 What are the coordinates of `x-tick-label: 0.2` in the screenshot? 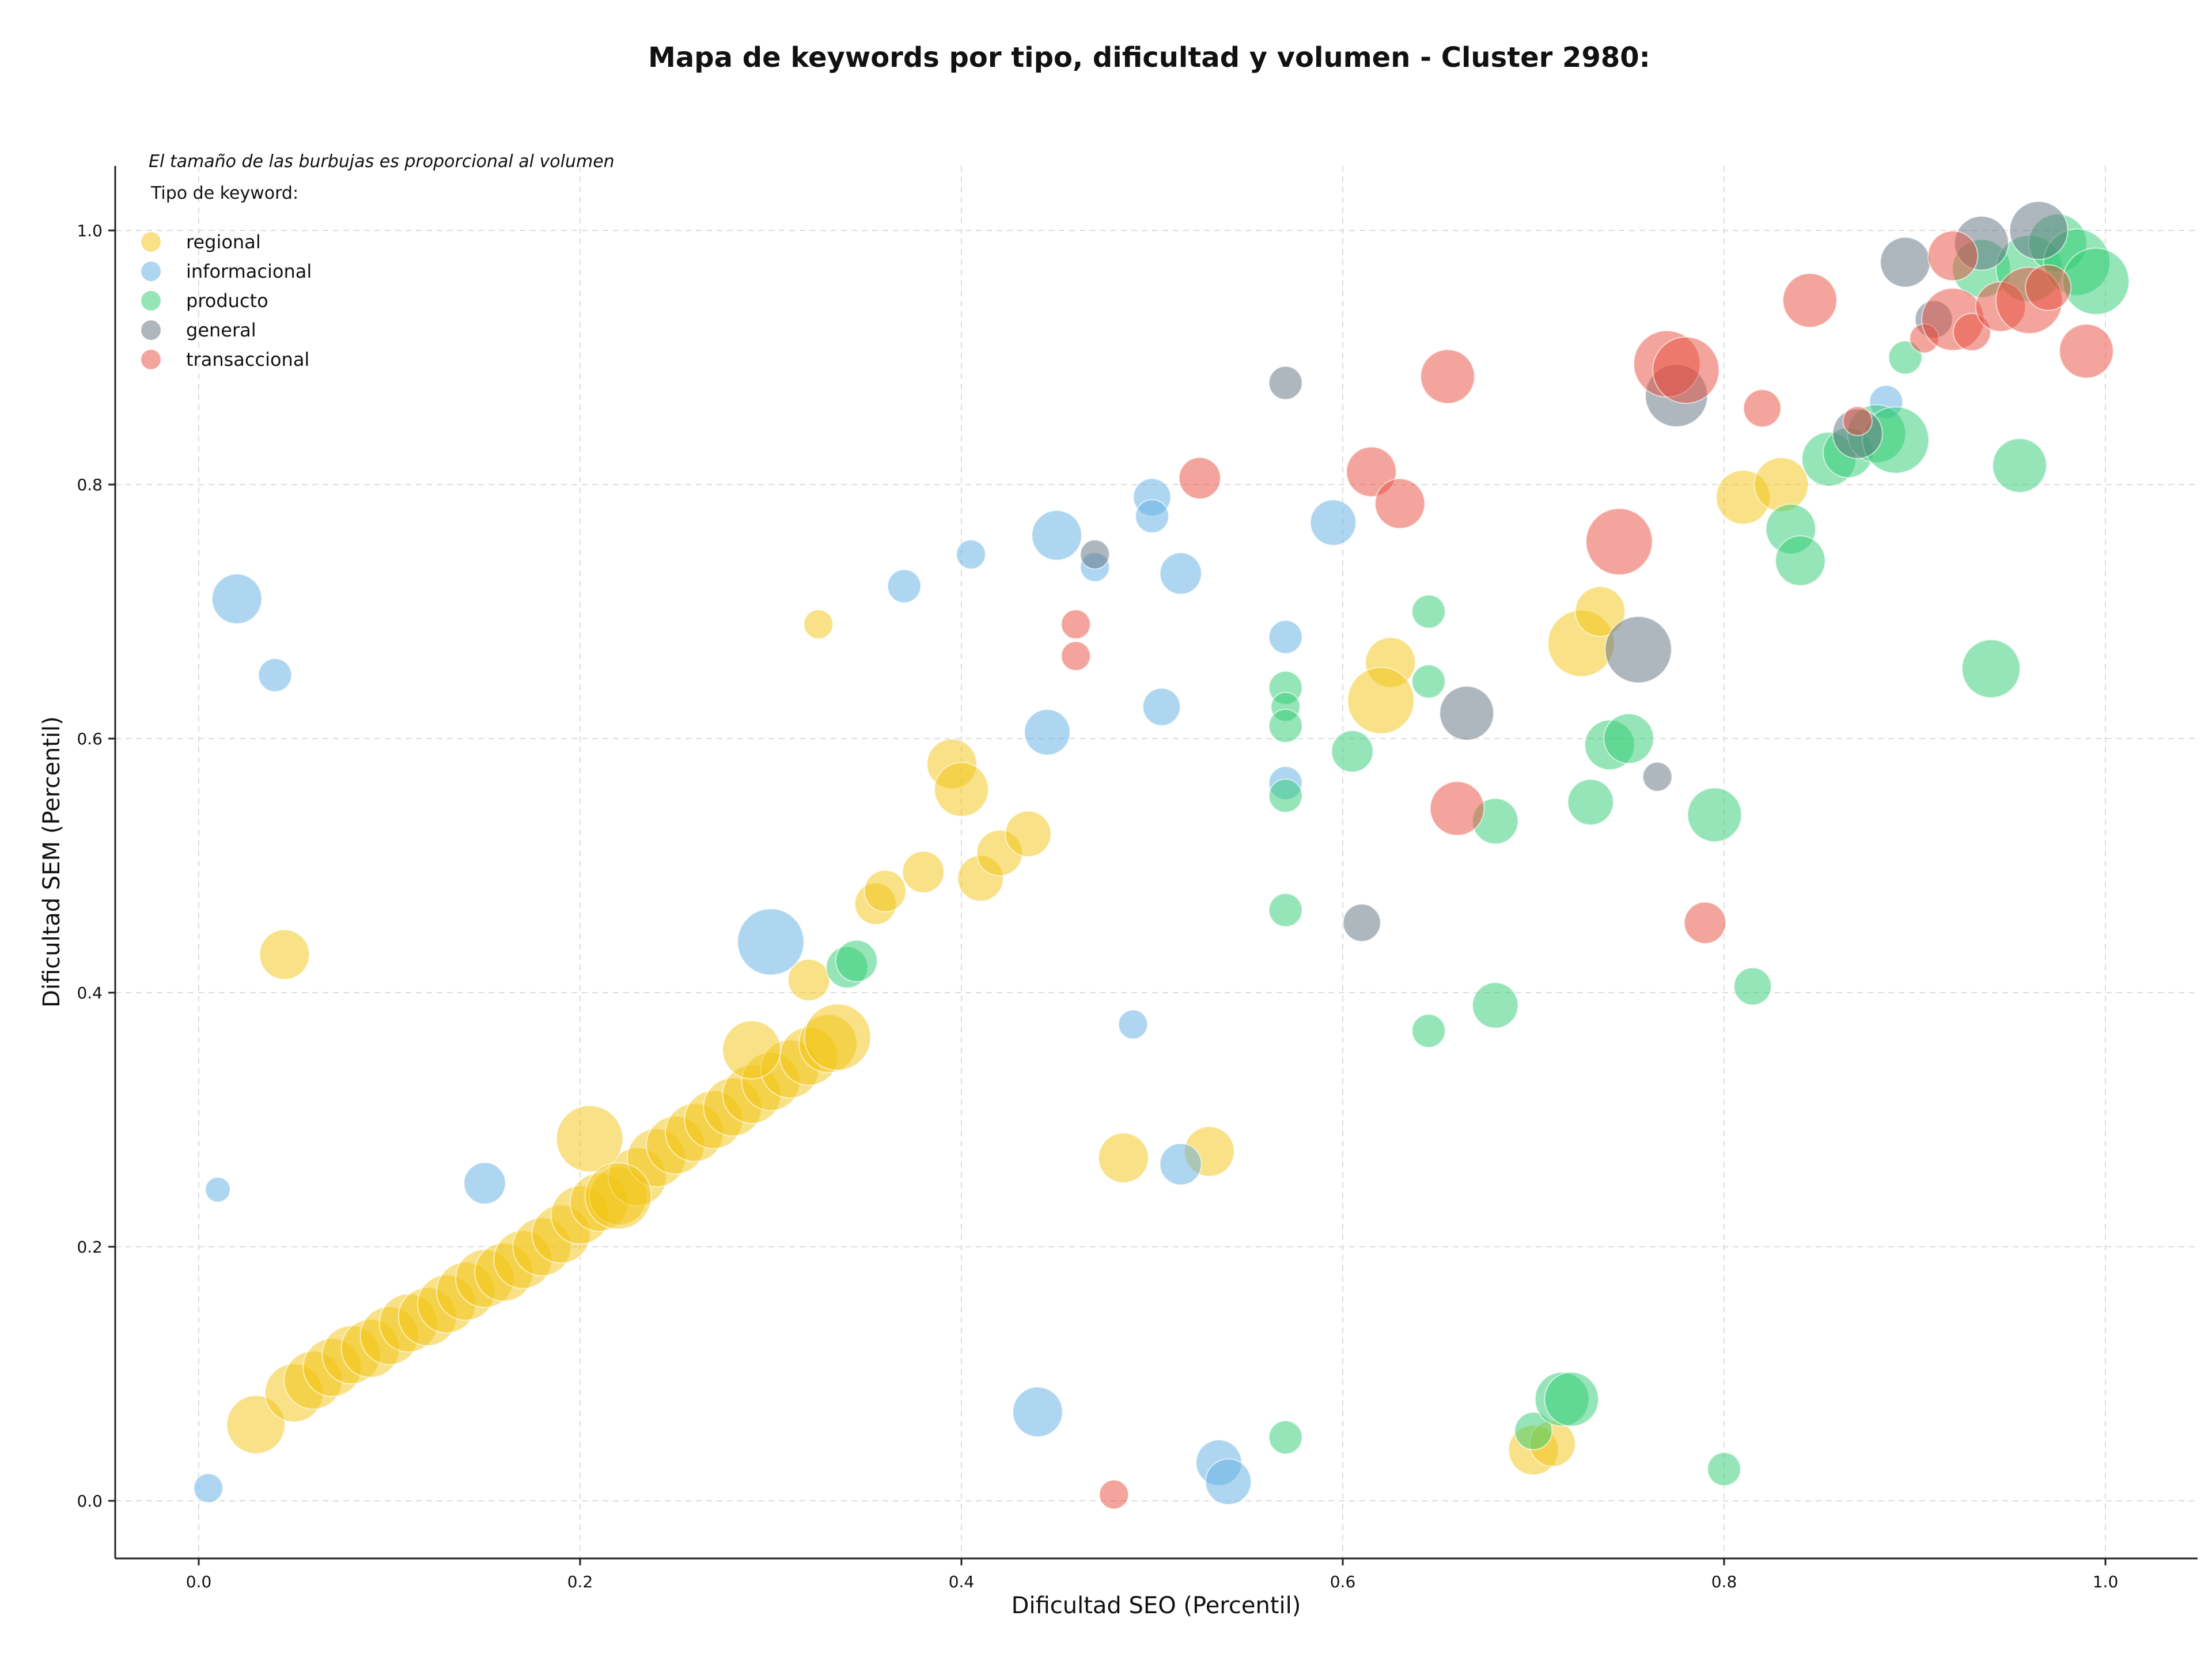 It's located at (580, 1581).